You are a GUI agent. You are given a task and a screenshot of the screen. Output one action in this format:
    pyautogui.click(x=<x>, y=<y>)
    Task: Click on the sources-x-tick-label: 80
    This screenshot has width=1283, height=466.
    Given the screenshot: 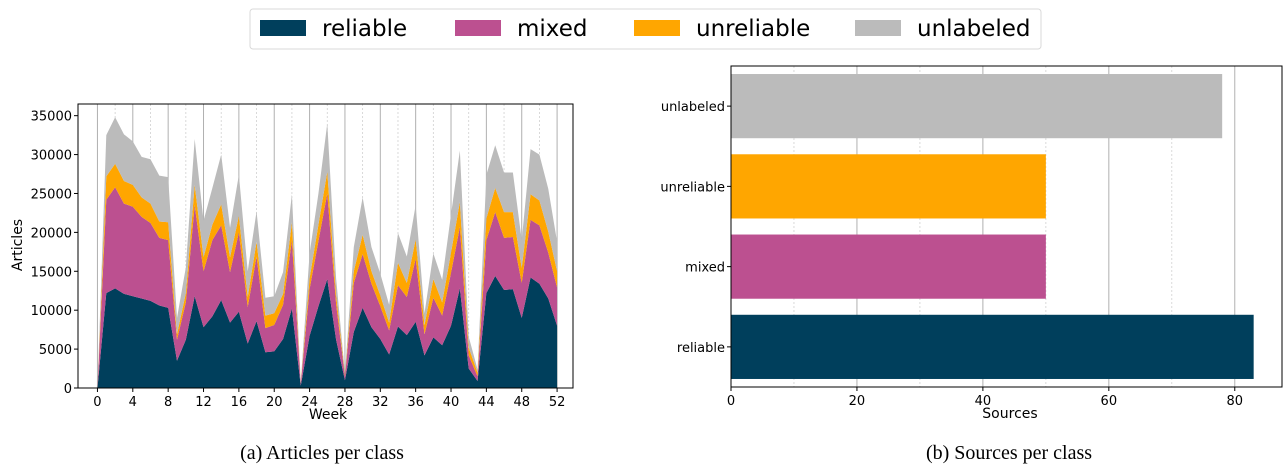 What is the action you would take?
    pyautogui.click(x=1234, y=401)
    